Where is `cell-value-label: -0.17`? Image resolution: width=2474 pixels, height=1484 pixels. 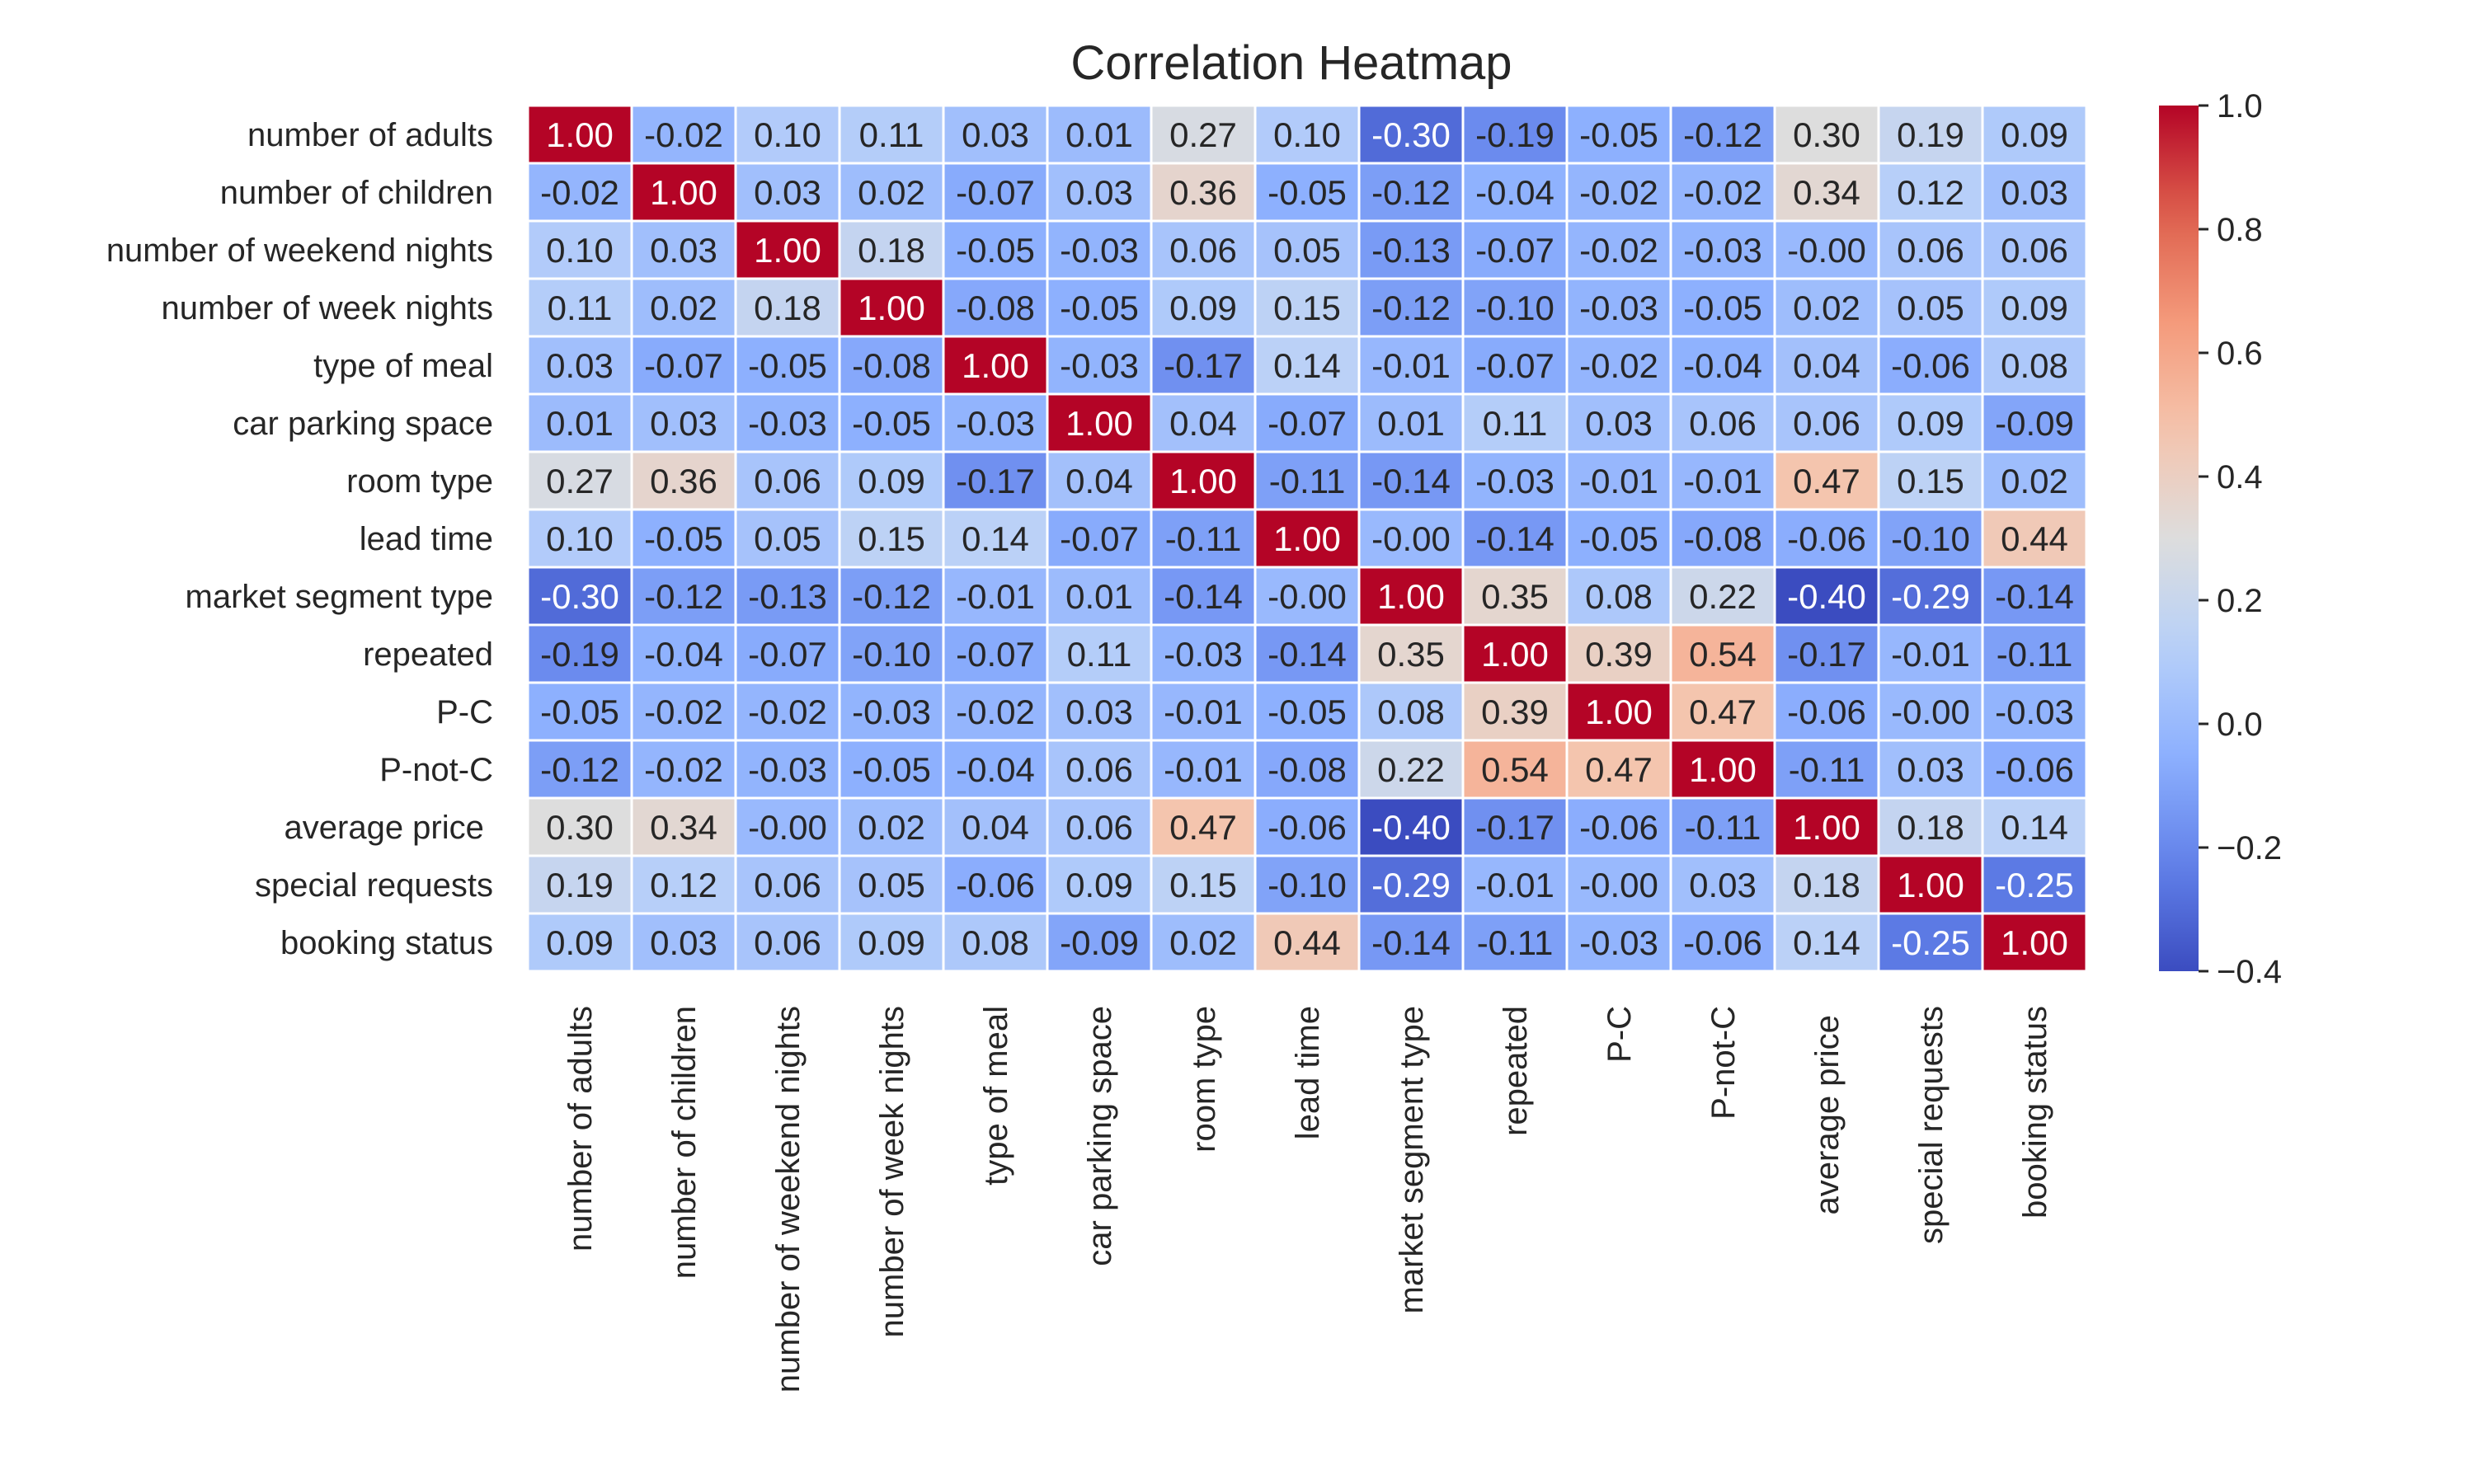 cell-value-label: -0.17 is located at coordinates (1203, 365).